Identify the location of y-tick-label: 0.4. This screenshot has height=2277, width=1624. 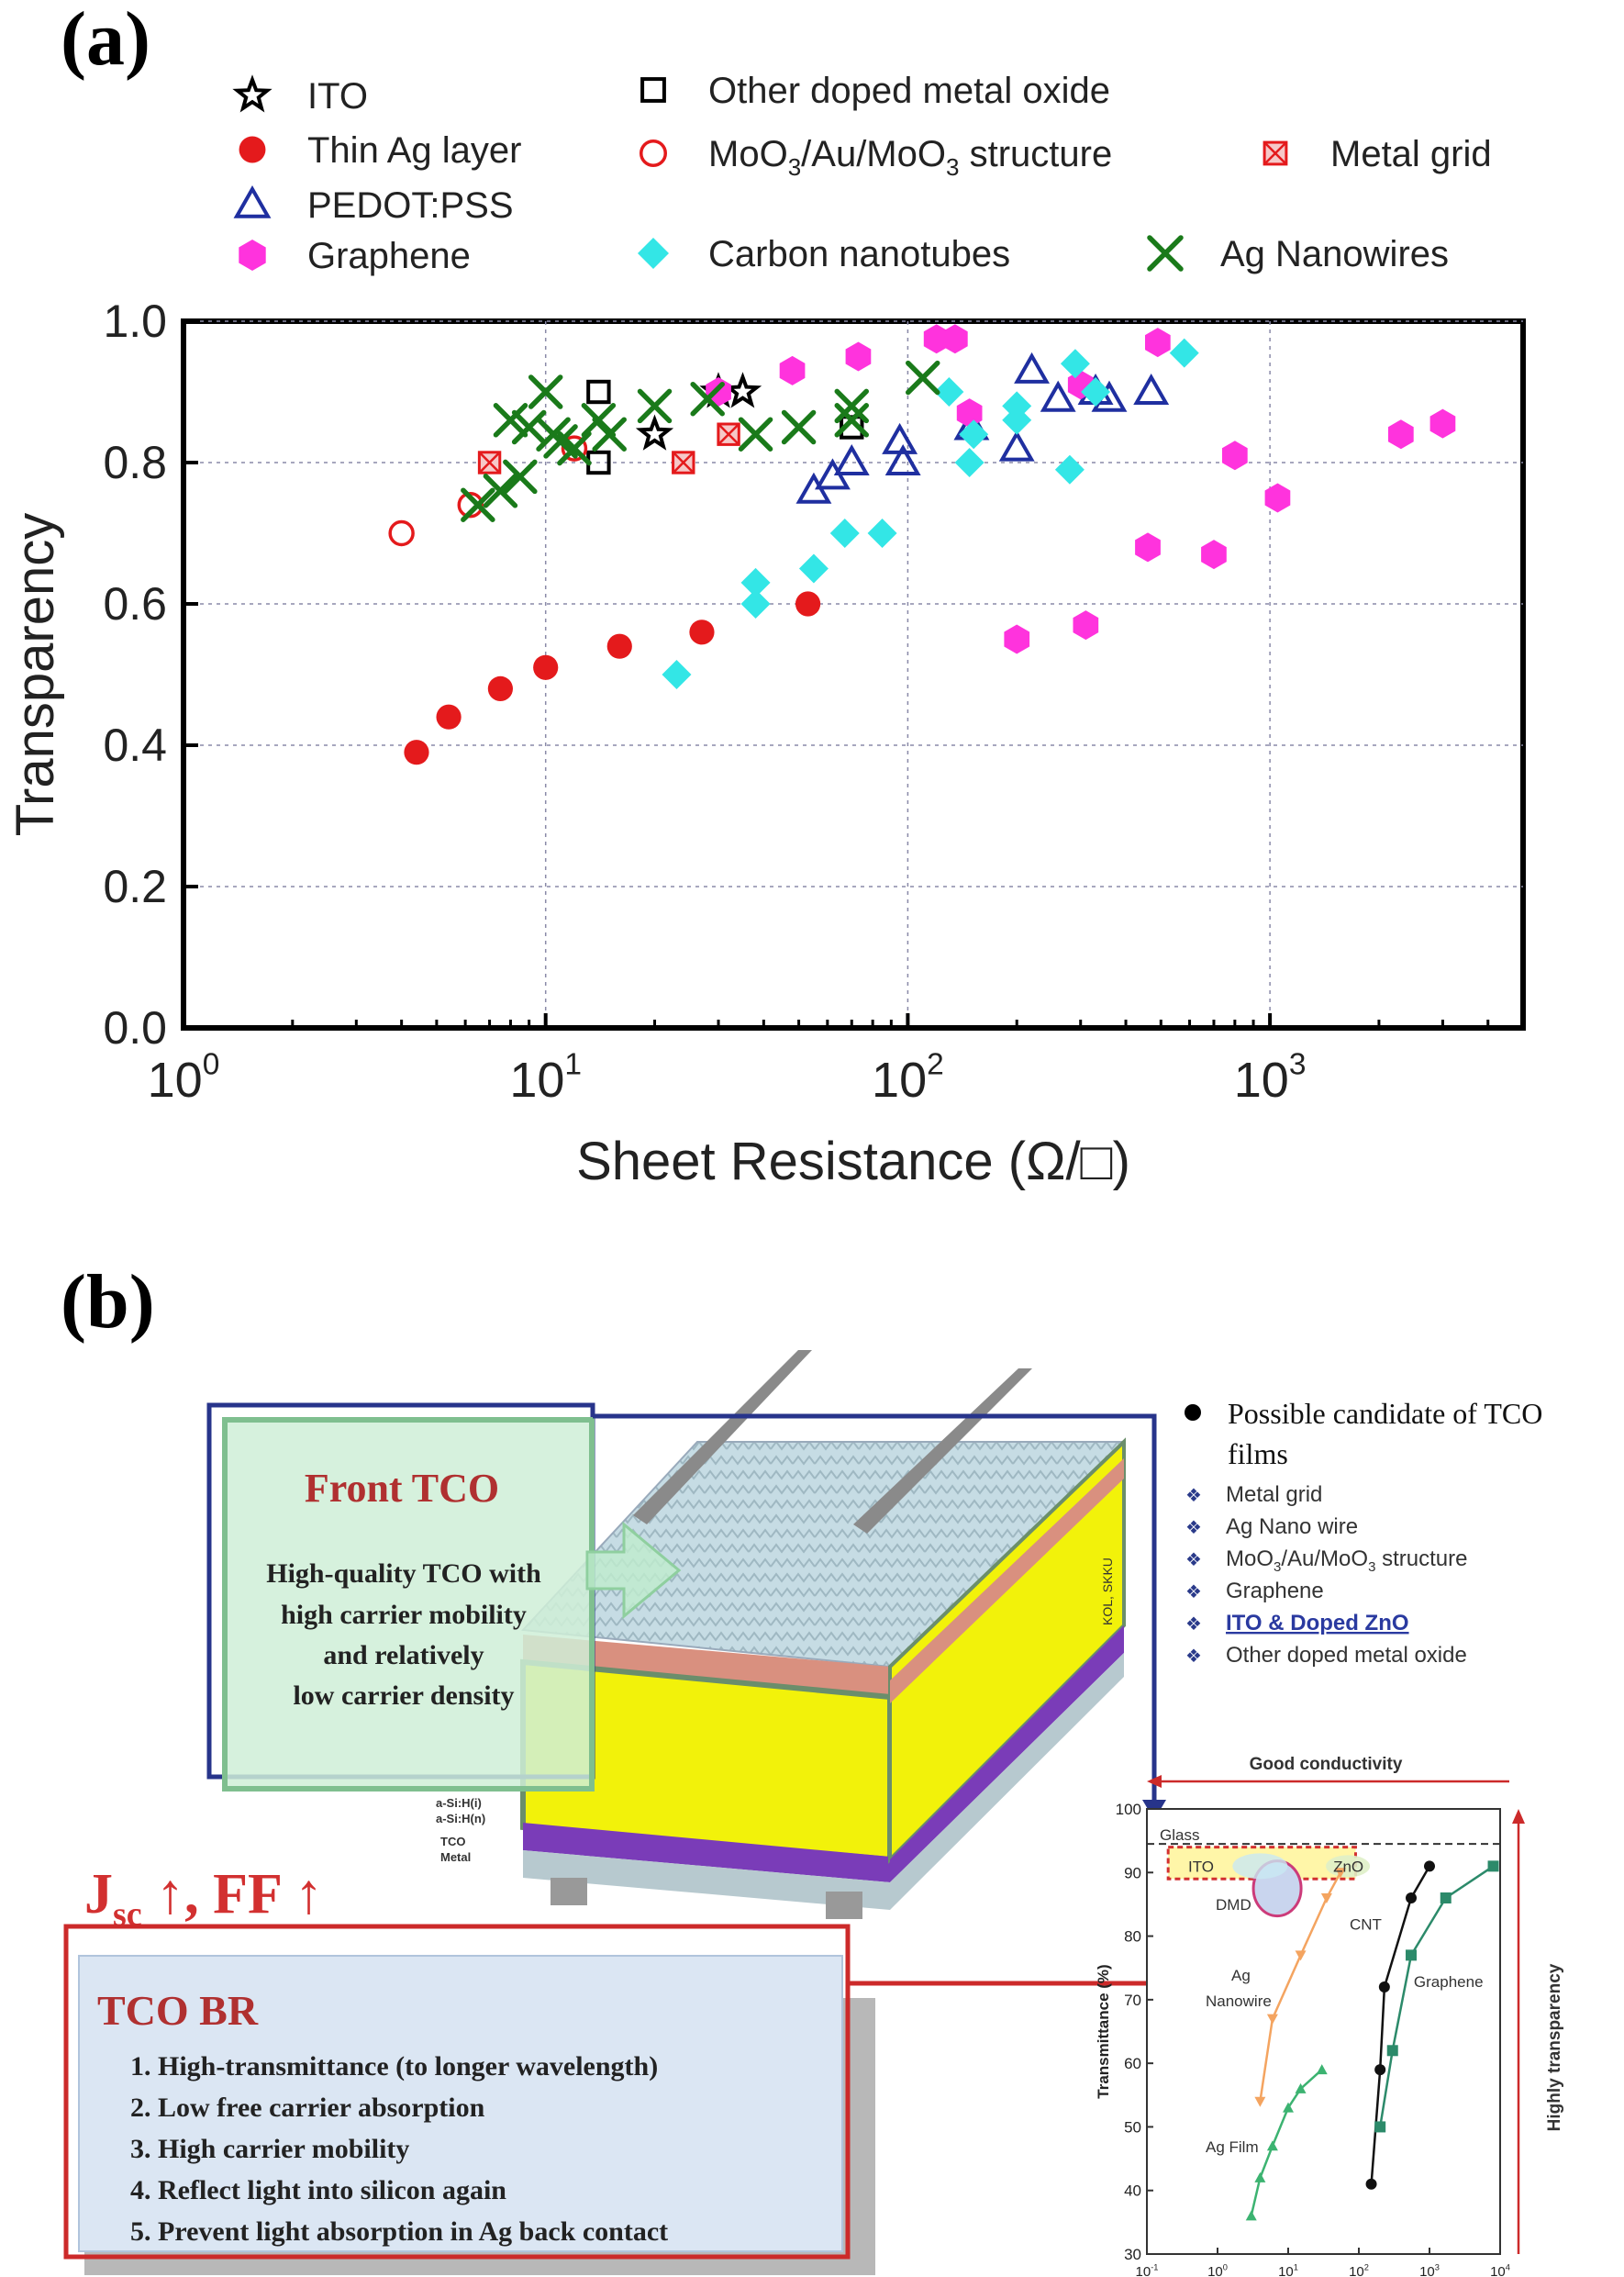
(135, 745).